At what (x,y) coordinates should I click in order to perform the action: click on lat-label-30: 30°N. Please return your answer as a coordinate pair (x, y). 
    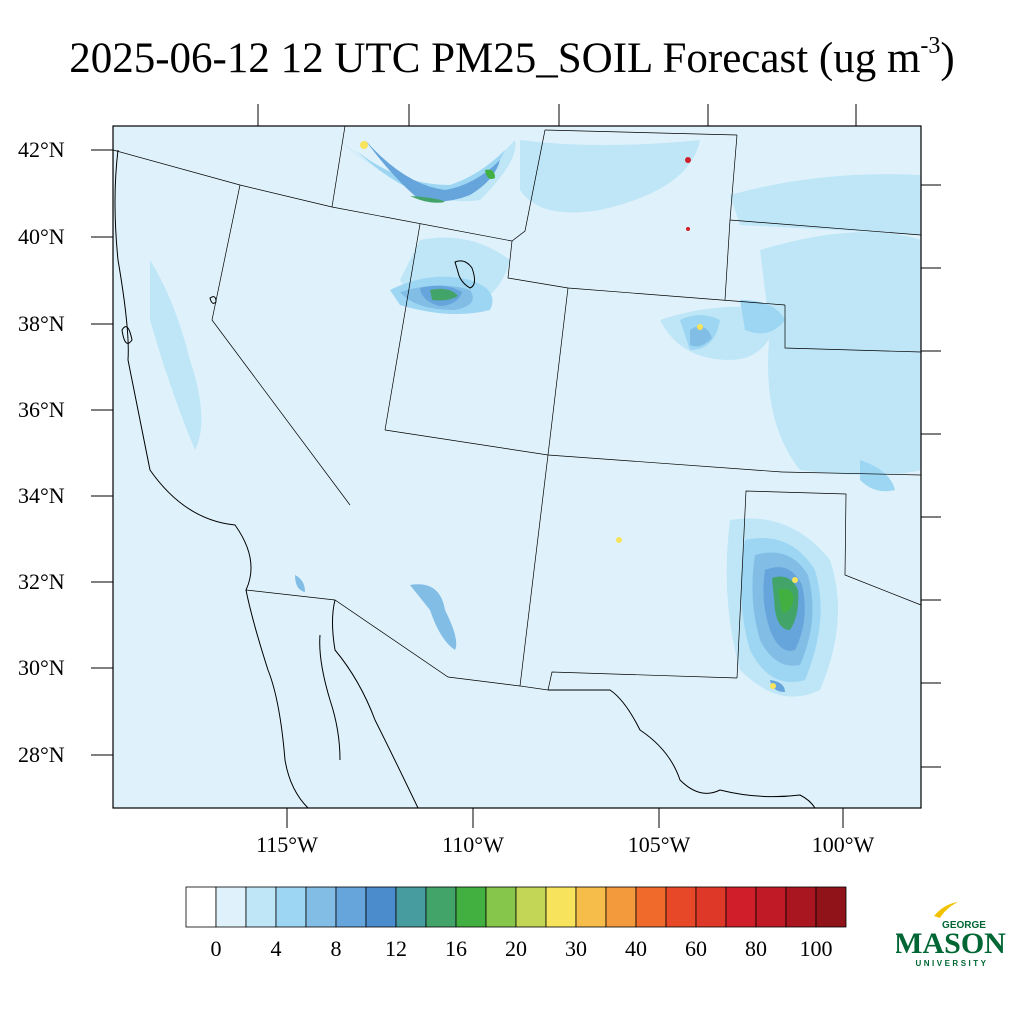
    Looking at the image, I should click on (41, 667).